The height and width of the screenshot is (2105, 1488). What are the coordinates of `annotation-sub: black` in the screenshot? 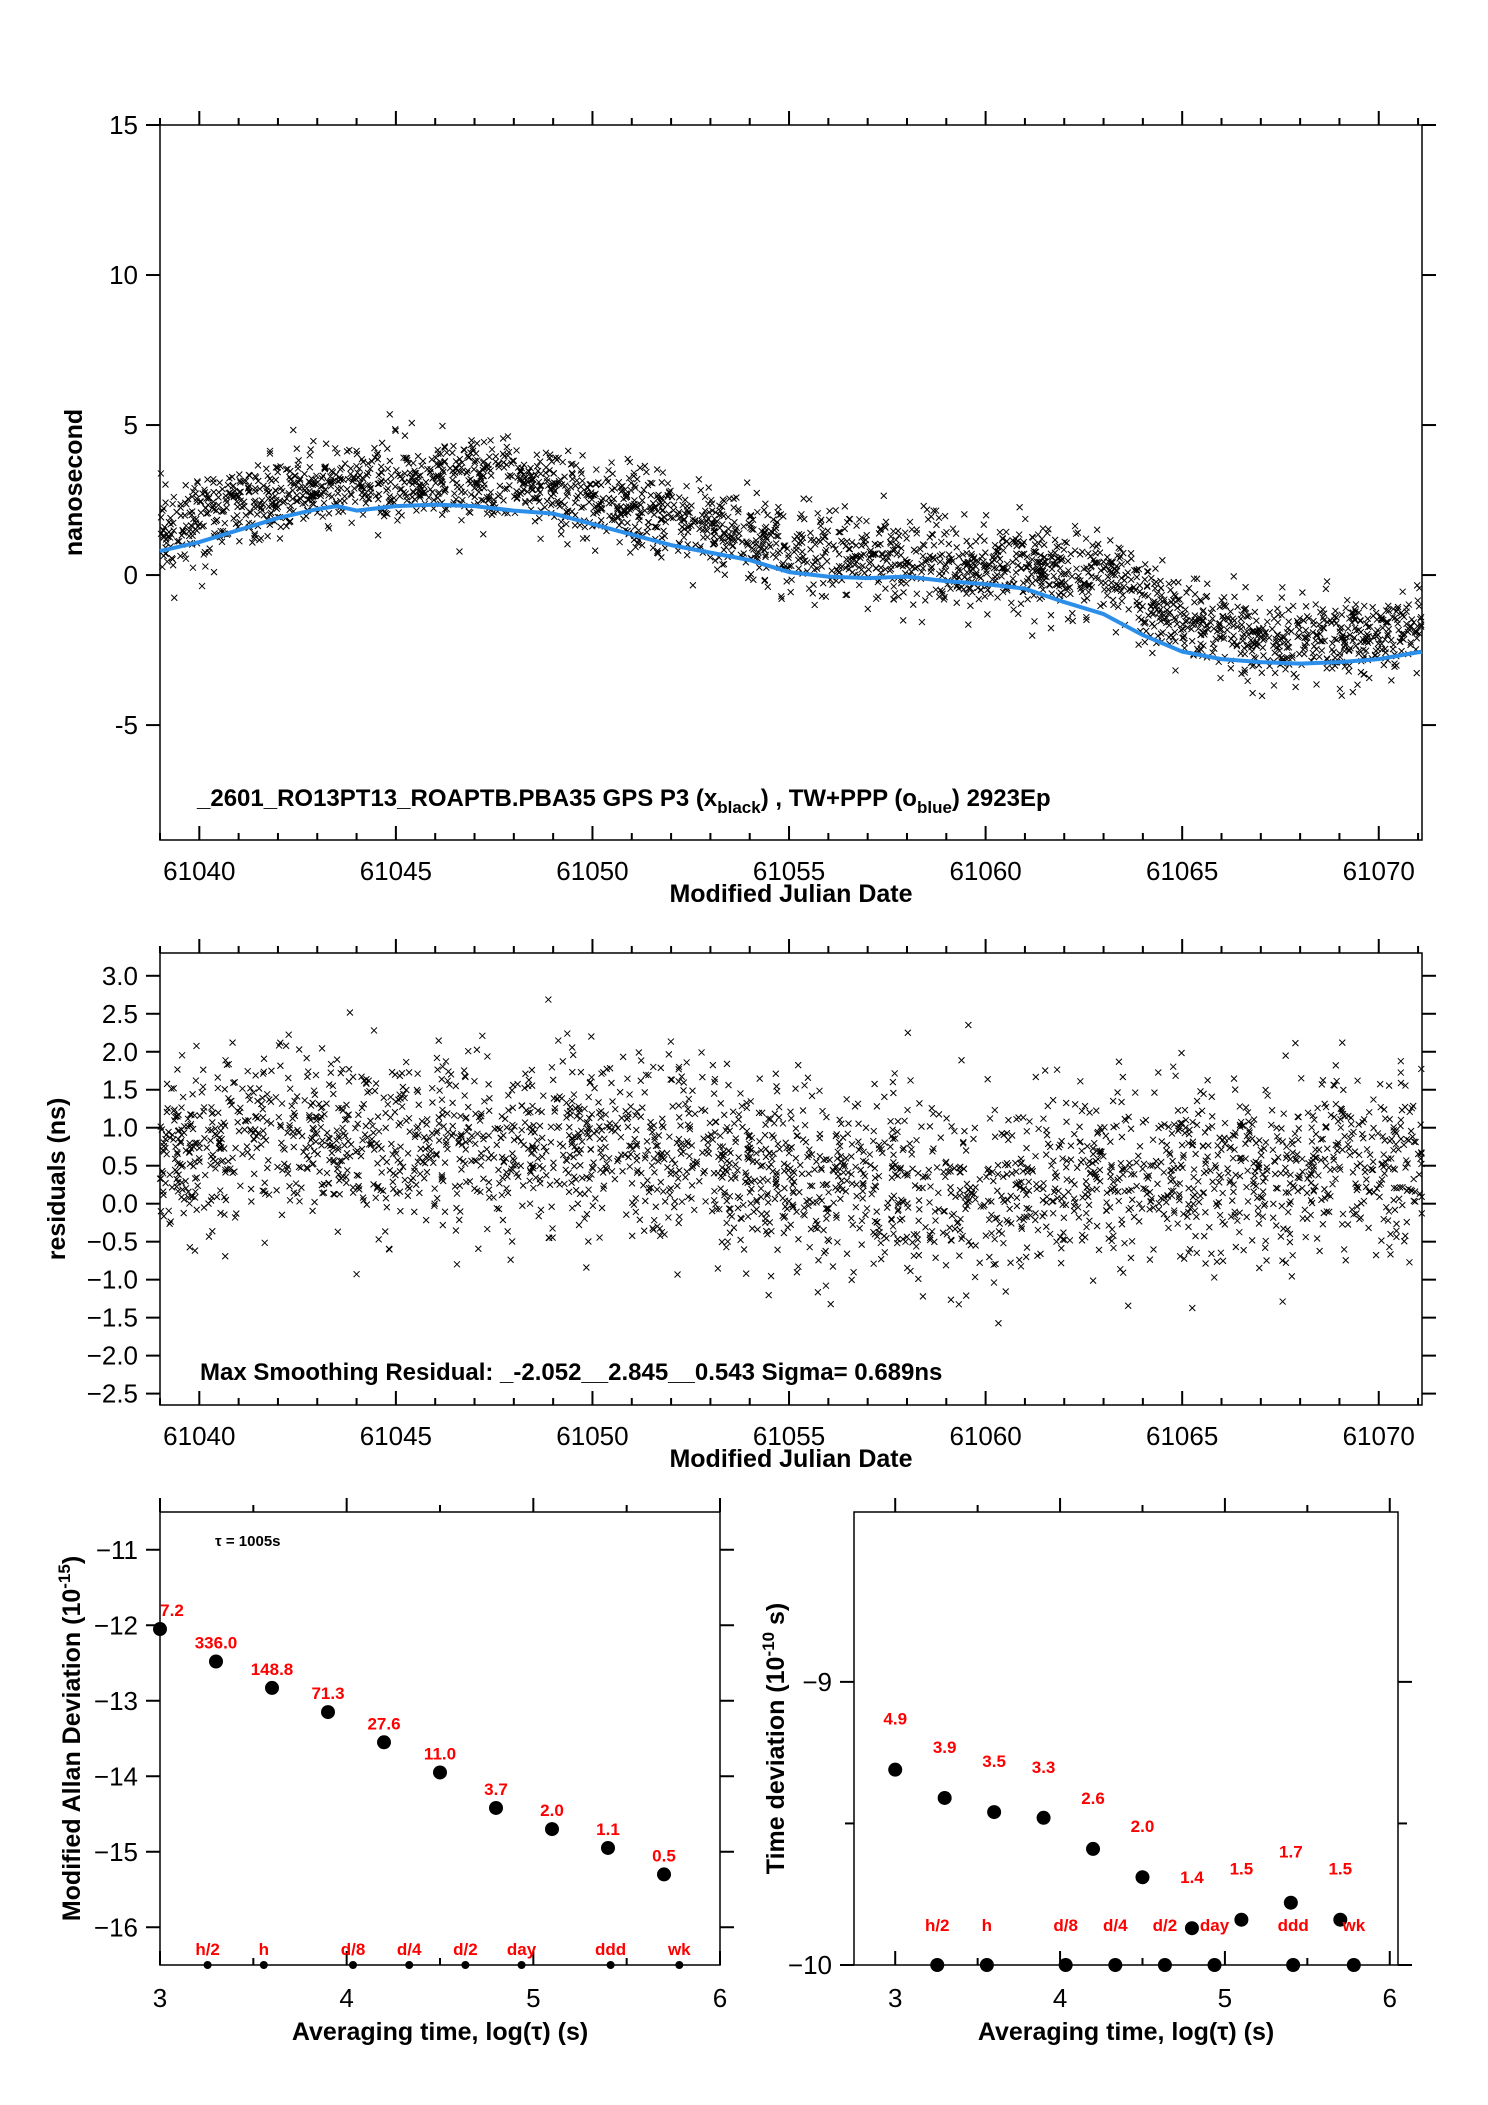 It's located at (739, 807).